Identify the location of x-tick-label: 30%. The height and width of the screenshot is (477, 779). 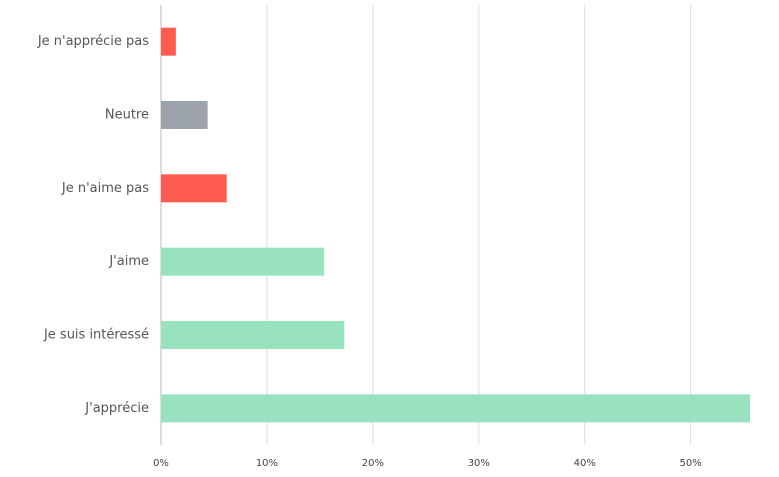
(479, 463).